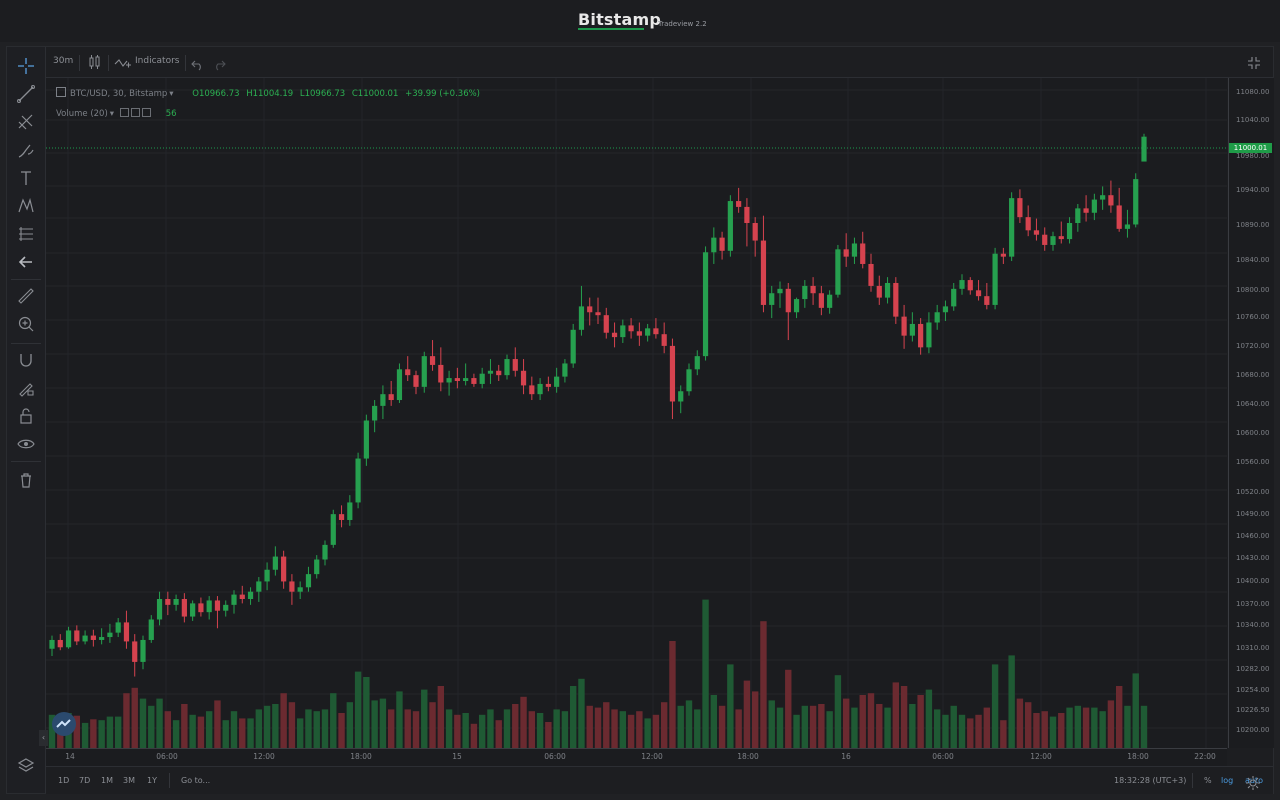  I want to click on price-axis, so click(1251, 413).